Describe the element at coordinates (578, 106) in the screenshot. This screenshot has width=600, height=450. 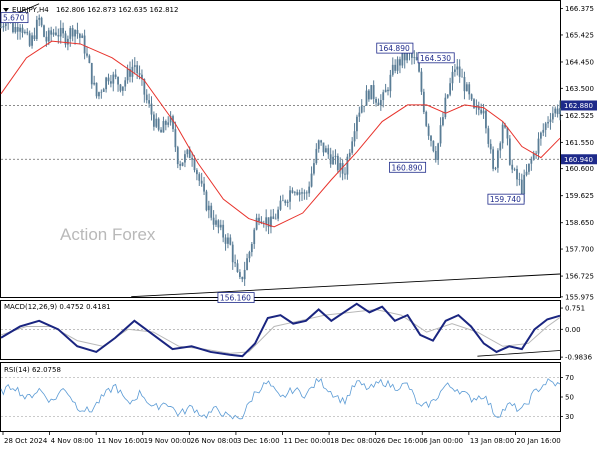
I see `last-price-tag-text: 162.880` at that location.